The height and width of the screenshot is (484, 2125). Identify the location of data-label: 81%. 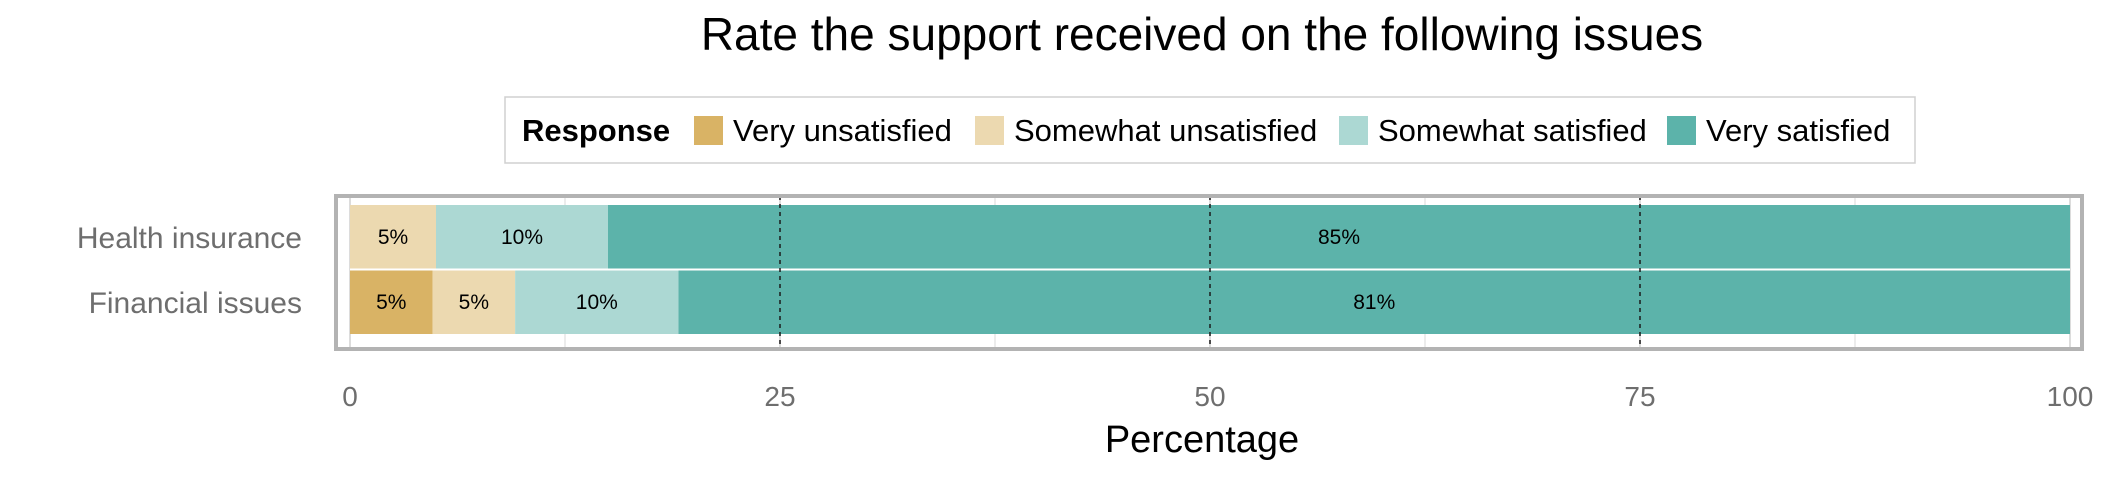
(1374, 302).